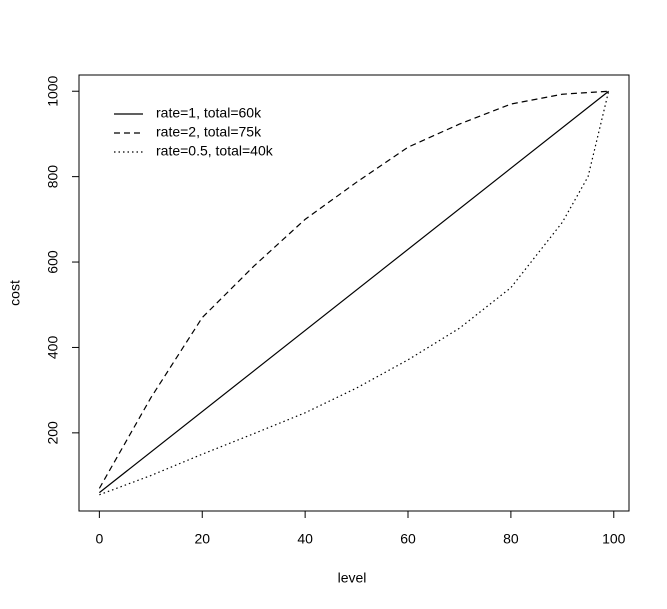 Image resolution: width=667 pixels, height=609 pixels. What do you see at coordinates (53, 177) in the screenshot?
I see `y-tick-label: 800` at bounding box center [53, 177].